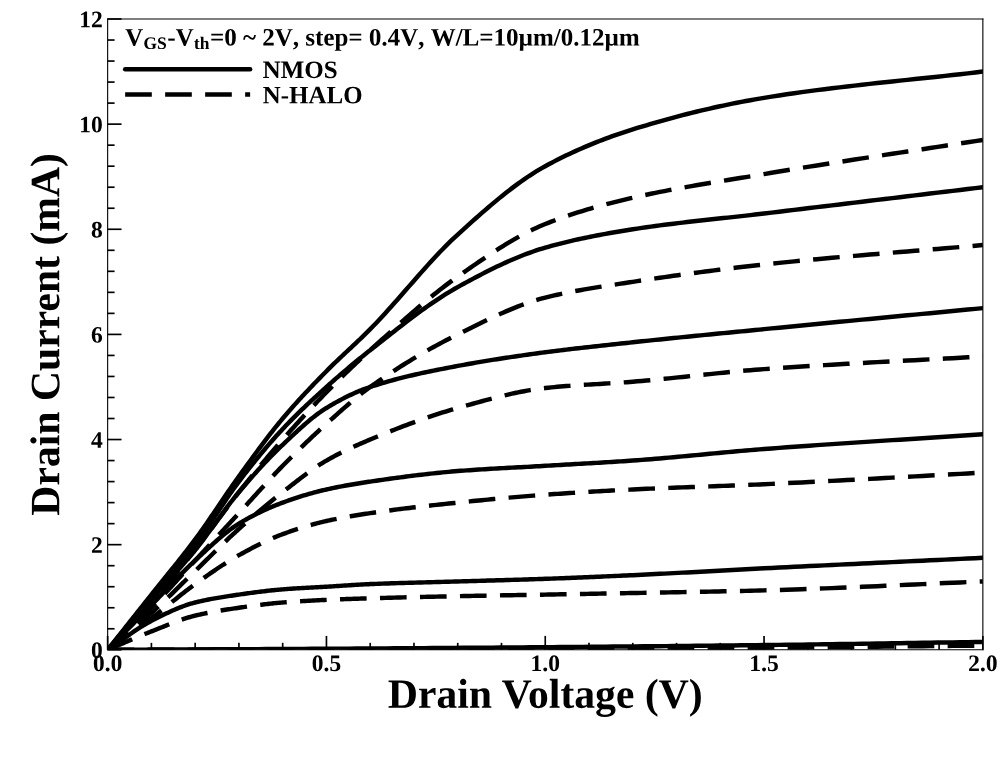  What do you see at coordinates (764, 663) in the screenshot?
I see `x-tick-label: 1.5` at bounding box center [764, 663].